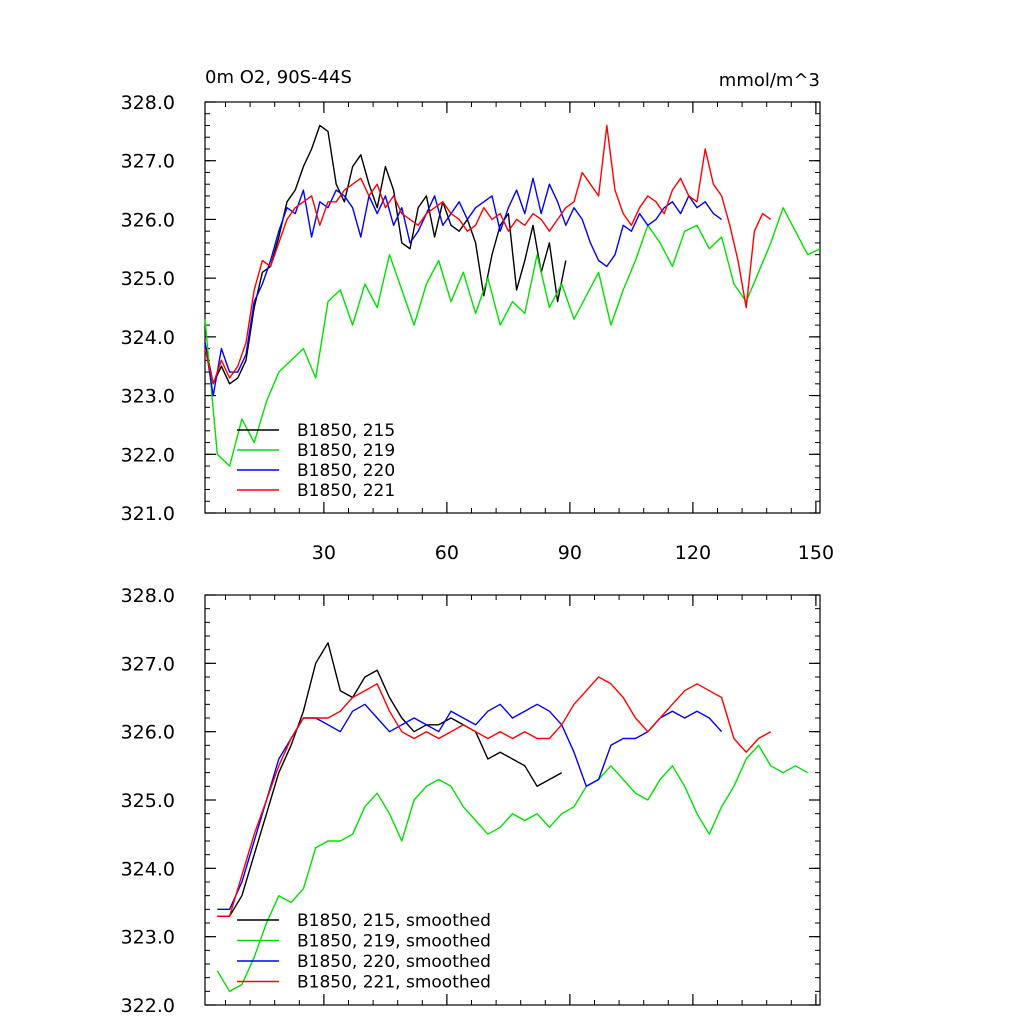  Describe the element at coordinates (447, 553) in the screenshot. I see `x-tick-label: 60` at that location.